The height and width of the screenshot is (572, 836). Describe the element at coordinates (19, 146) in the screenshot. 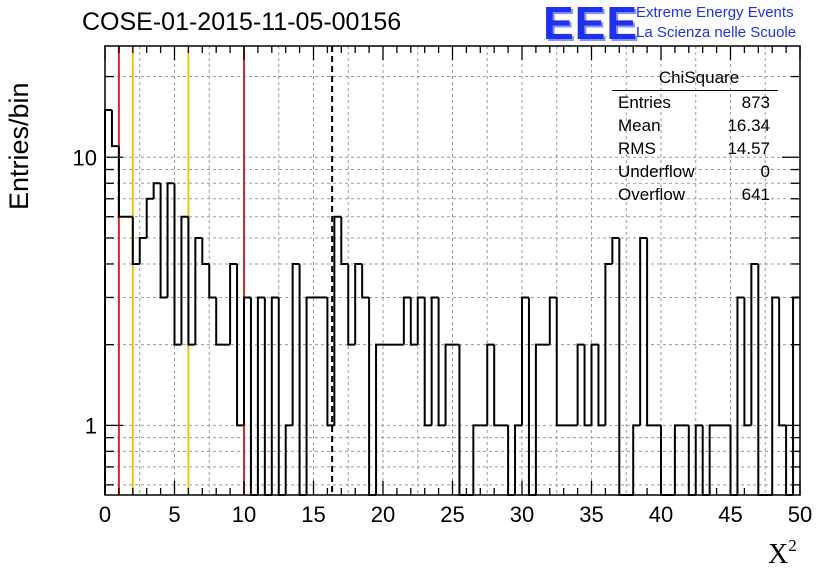

I see `y-axis-label: Entries/bin` at that location.